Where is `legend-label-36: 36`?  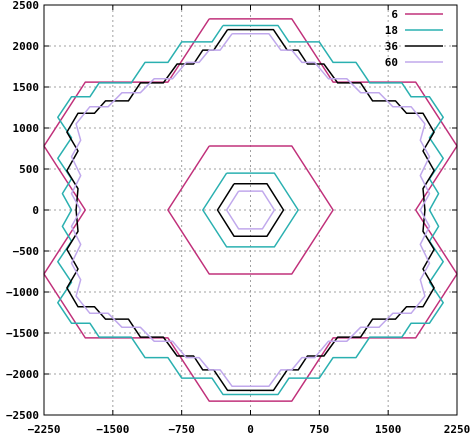 legend-label-36: 36 is located at coordinates (392, 46).